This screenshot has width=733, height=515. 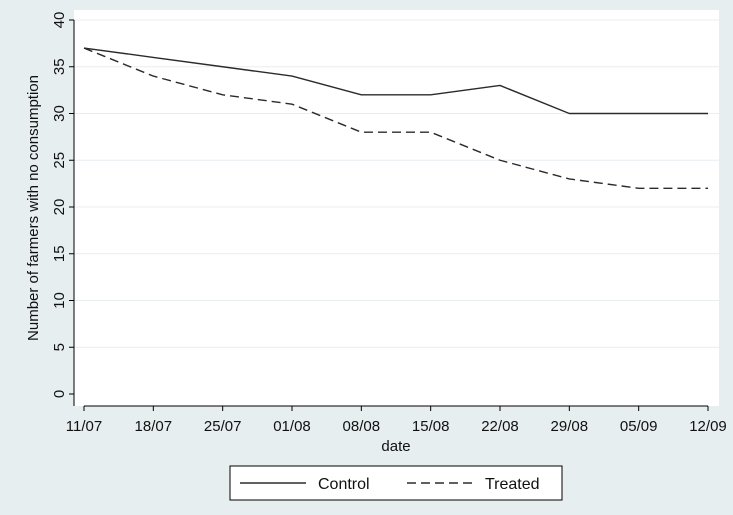 What do you see at coordinates (395, 446) in the screenshot?
I see `x-axis-label: date` at bounding box center [395, 446].